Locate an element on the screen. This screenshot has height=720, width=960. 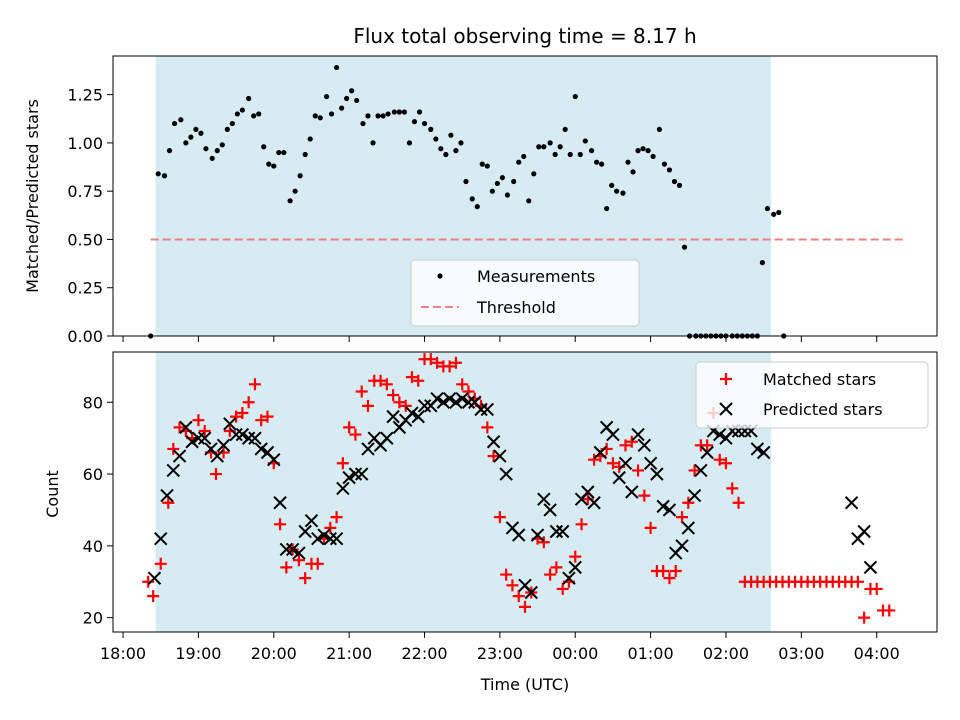
xtick-label: 18:00 is located at coordinates (123, 653).